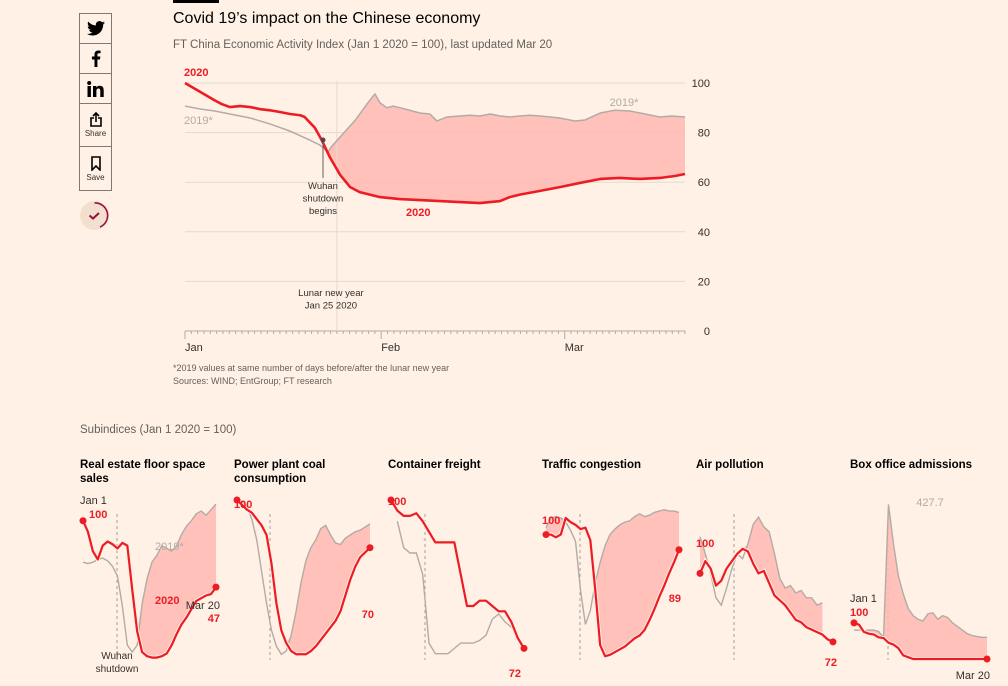 This screenshot has height=686, width=1008. Describe the element at coordinates (167, 601) in the screenshot. I see `label-2020: 2020` at that location.